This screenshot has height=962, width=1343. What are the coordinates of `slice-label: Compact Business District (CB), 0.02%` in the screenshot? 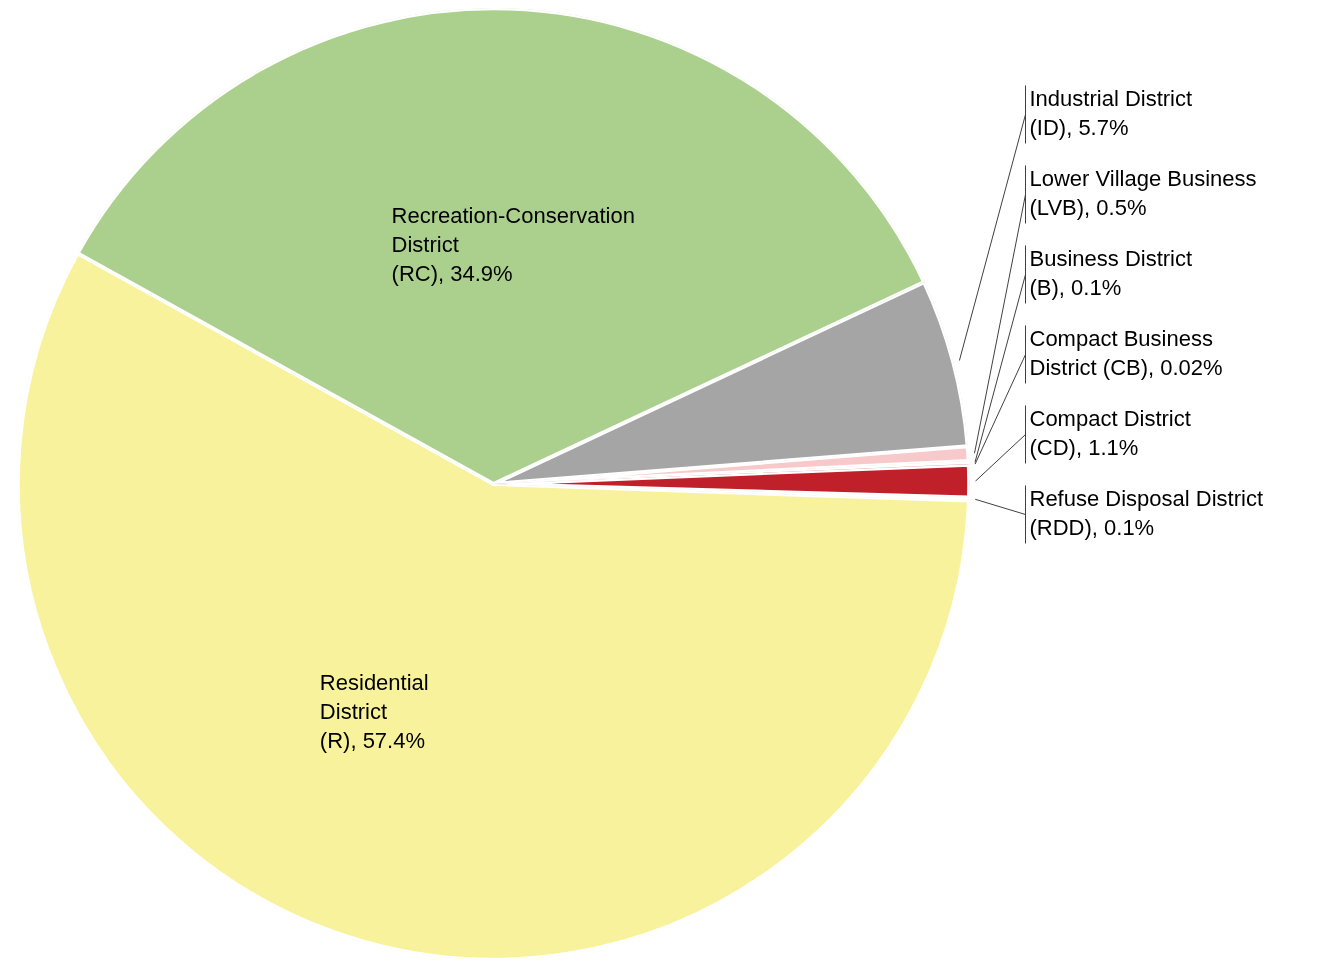 It's located at (1126, 353).